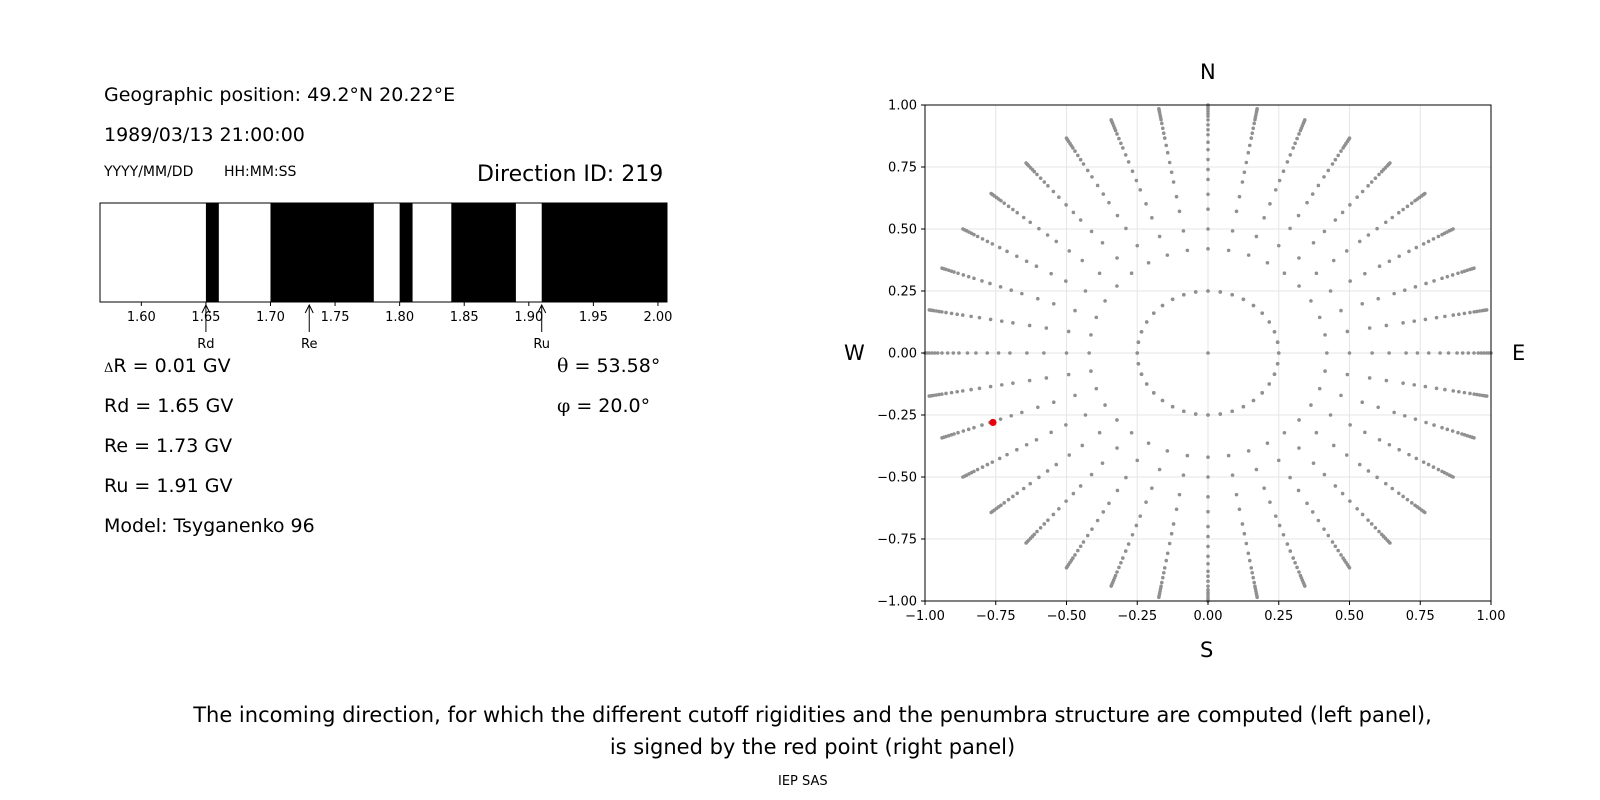 The height and width of the screenshot is (800, 1600). I want to click on theta-symbol: θ, so click(563, 366).